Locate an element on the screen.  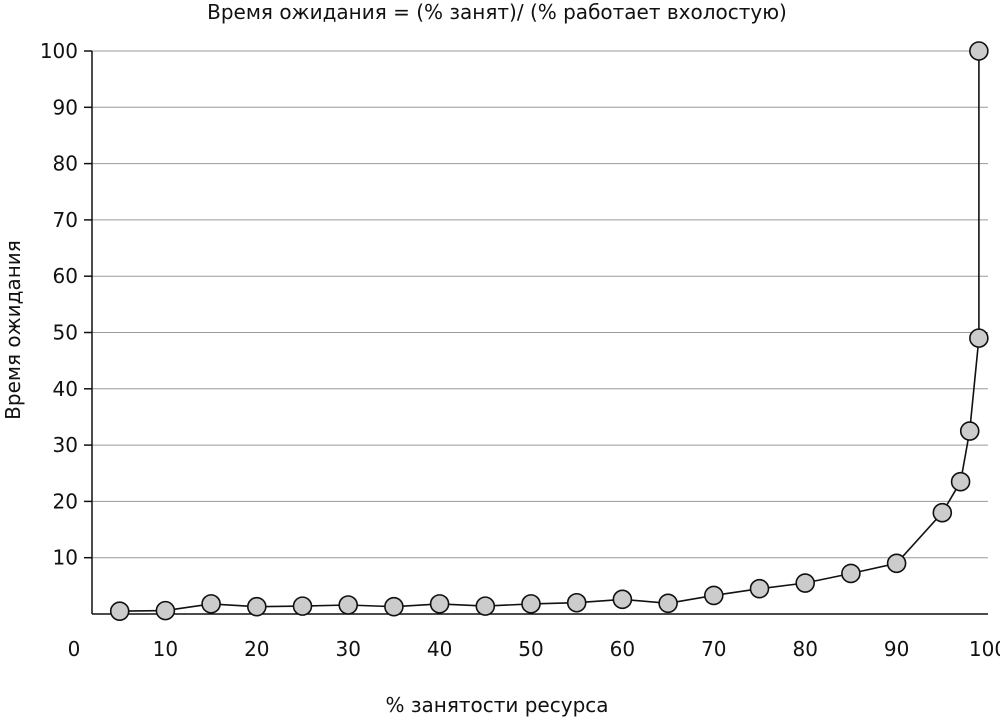
y-tick-label: 30 is located at coordinates (65, 445).